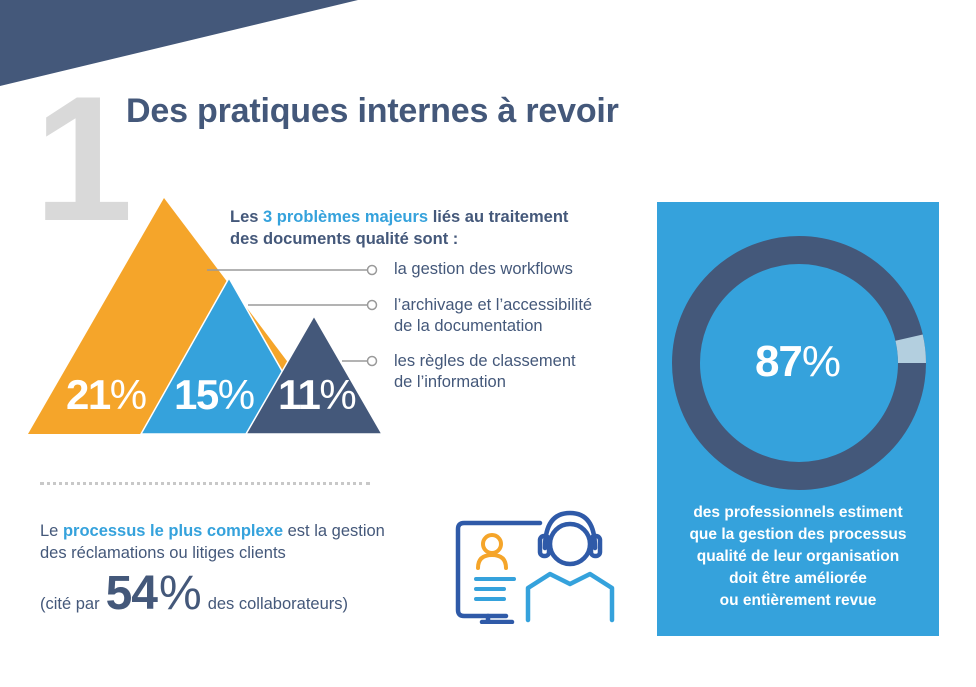  Describe the element at coordinates (215, 394) in the screenshot. I see `percent-archivage: 15%` at that location.